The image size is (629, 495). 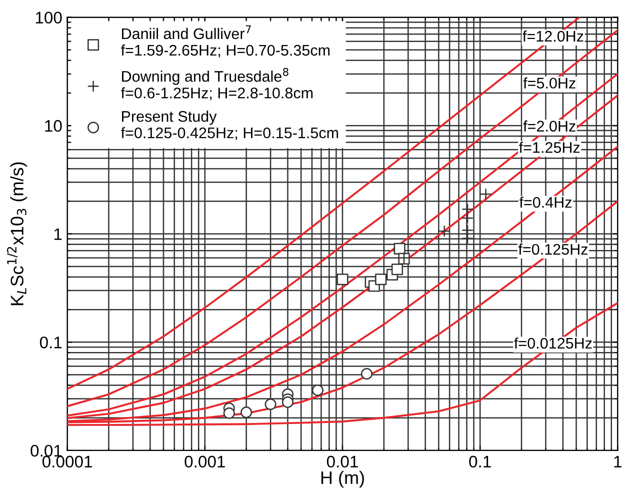 What do you see at coordinates (225, 41) in the screenshot?
I see `legend-label: Daniil and Gulliver$^{7}$ f=1.59-2.65Hz; H=0.70-5.35cm` at bounding box center [225, 41].